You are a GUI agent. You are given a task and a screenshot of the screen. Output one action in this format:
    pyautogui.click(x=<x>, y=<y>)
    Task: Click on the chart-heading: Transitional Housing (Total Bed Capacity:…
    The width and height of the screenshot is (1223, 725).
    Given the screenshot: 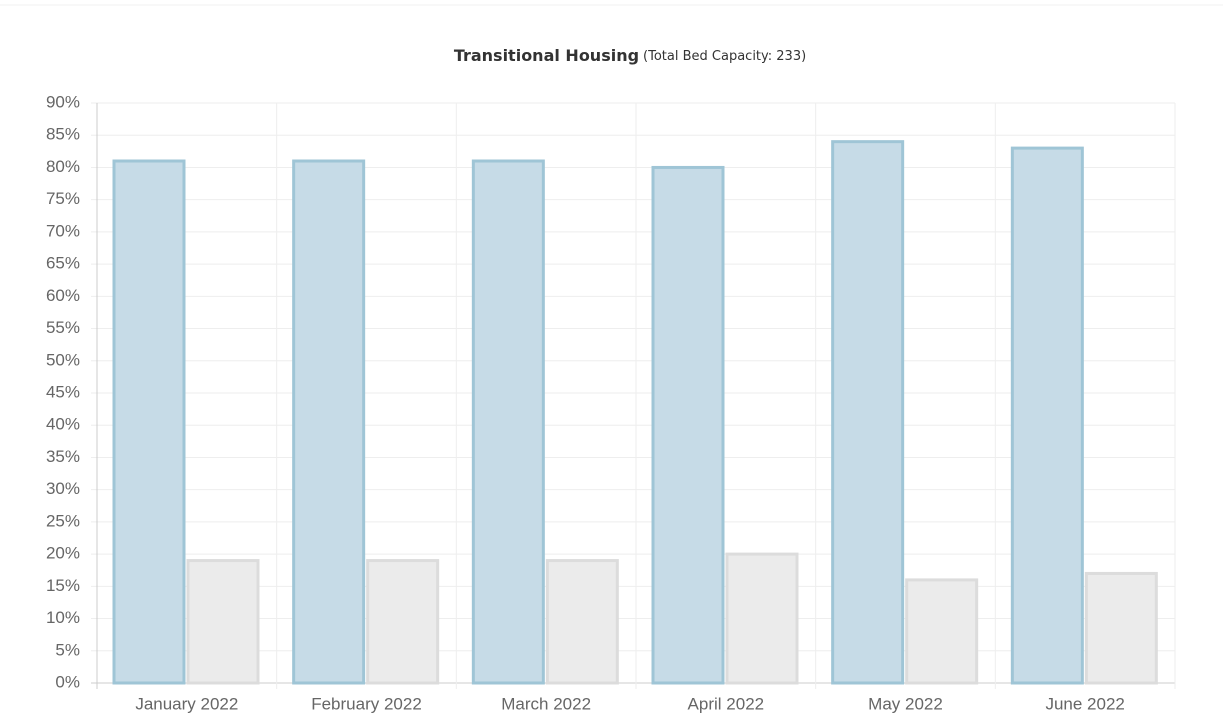 What is the action you would take?
    pyautogui.click(x=630, y=55)
    